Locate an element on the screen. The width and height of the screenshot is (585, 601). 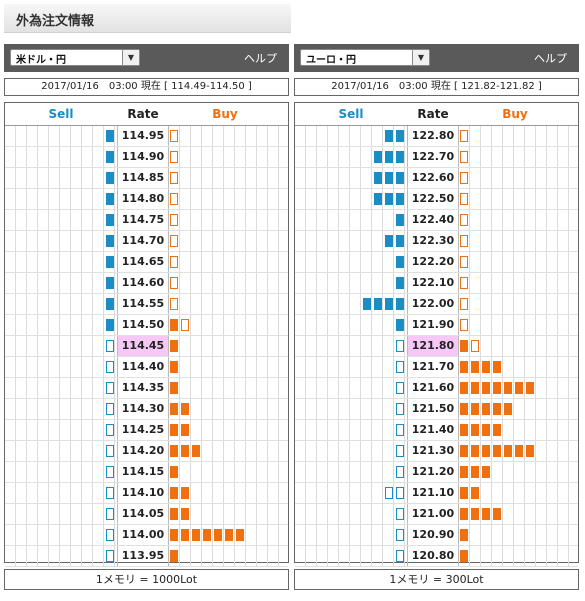
rate-cell: 122.70 is located at coordinates (433, 157).